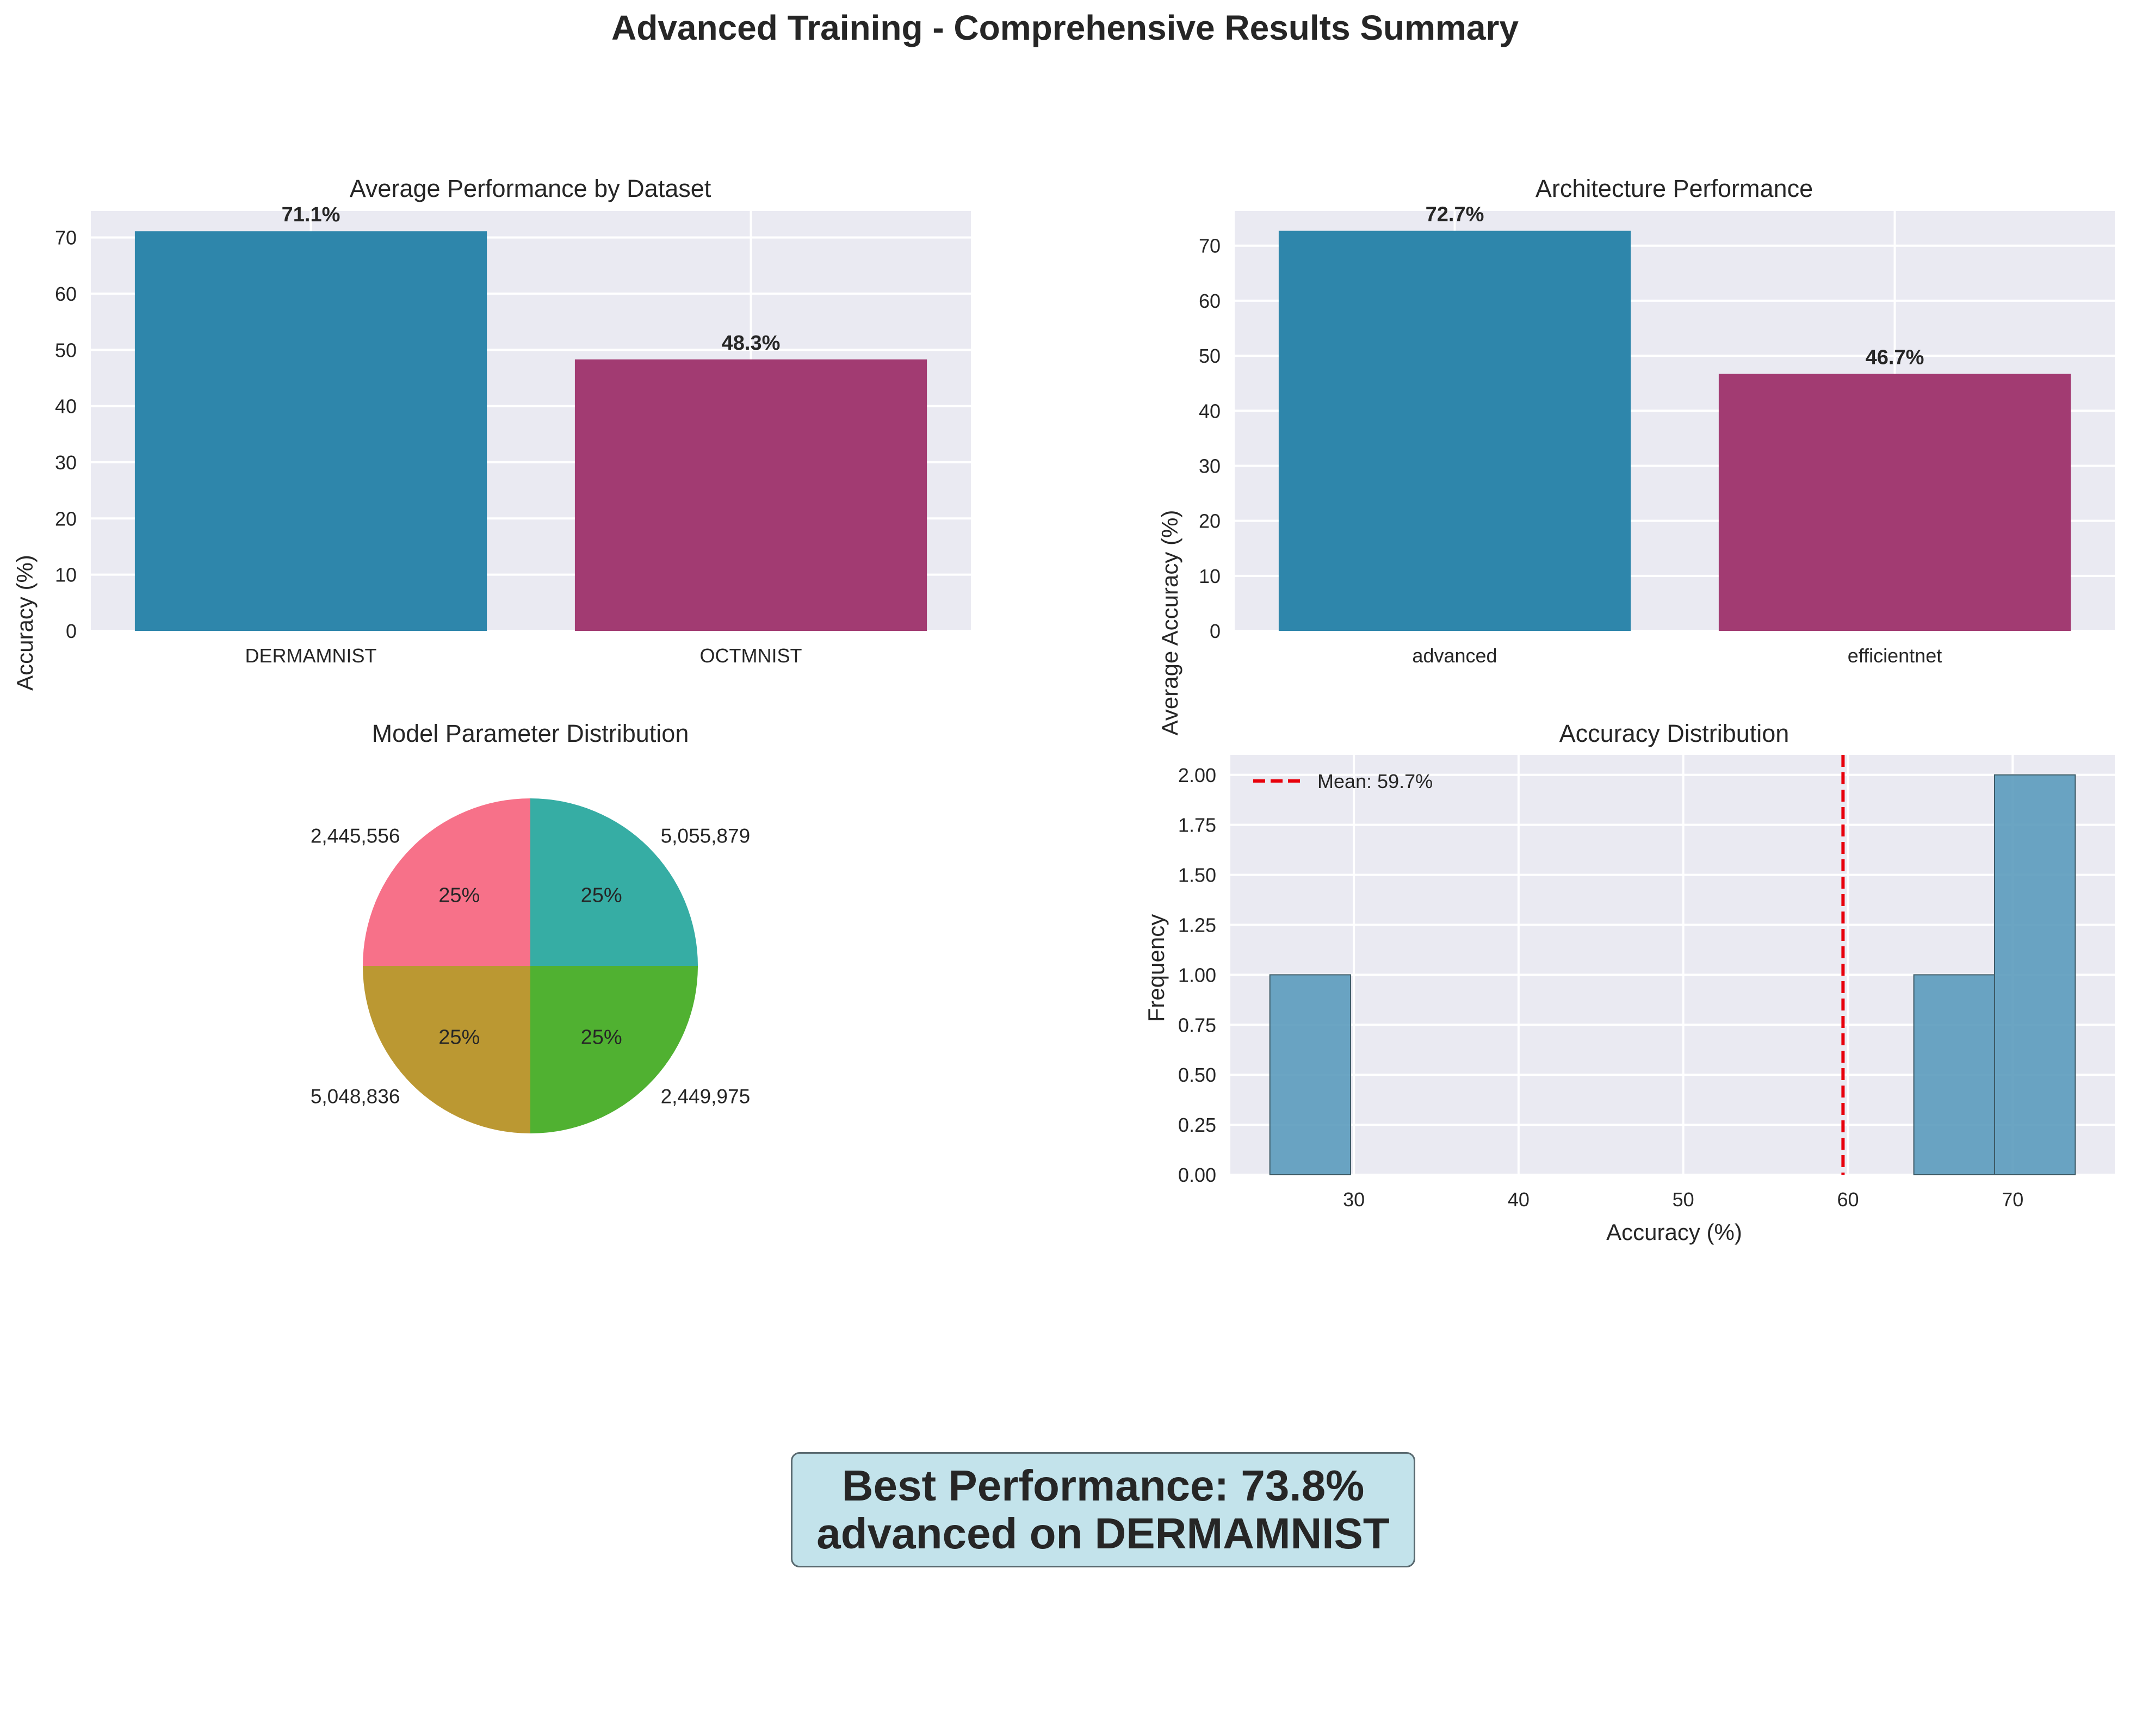  I want to click on y-axis-label: Accuracy (%), so click(25, 623).